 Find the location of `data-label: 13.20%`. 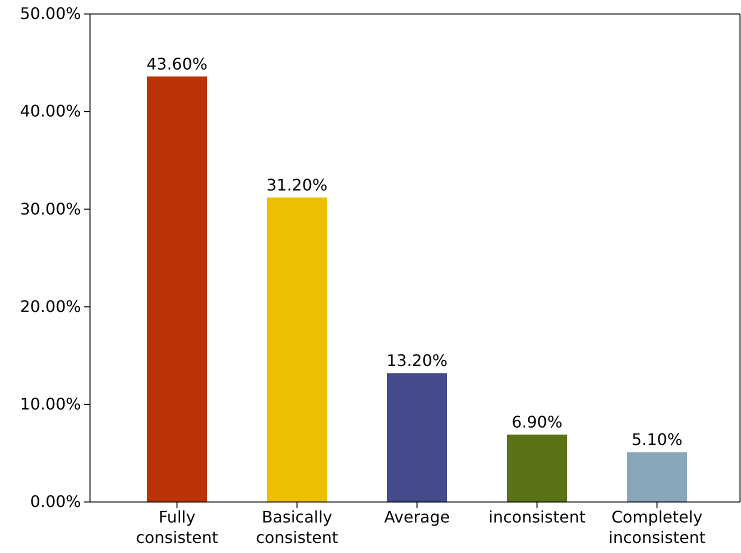

data-label: 13.20% is located at coordinates (417, 360).